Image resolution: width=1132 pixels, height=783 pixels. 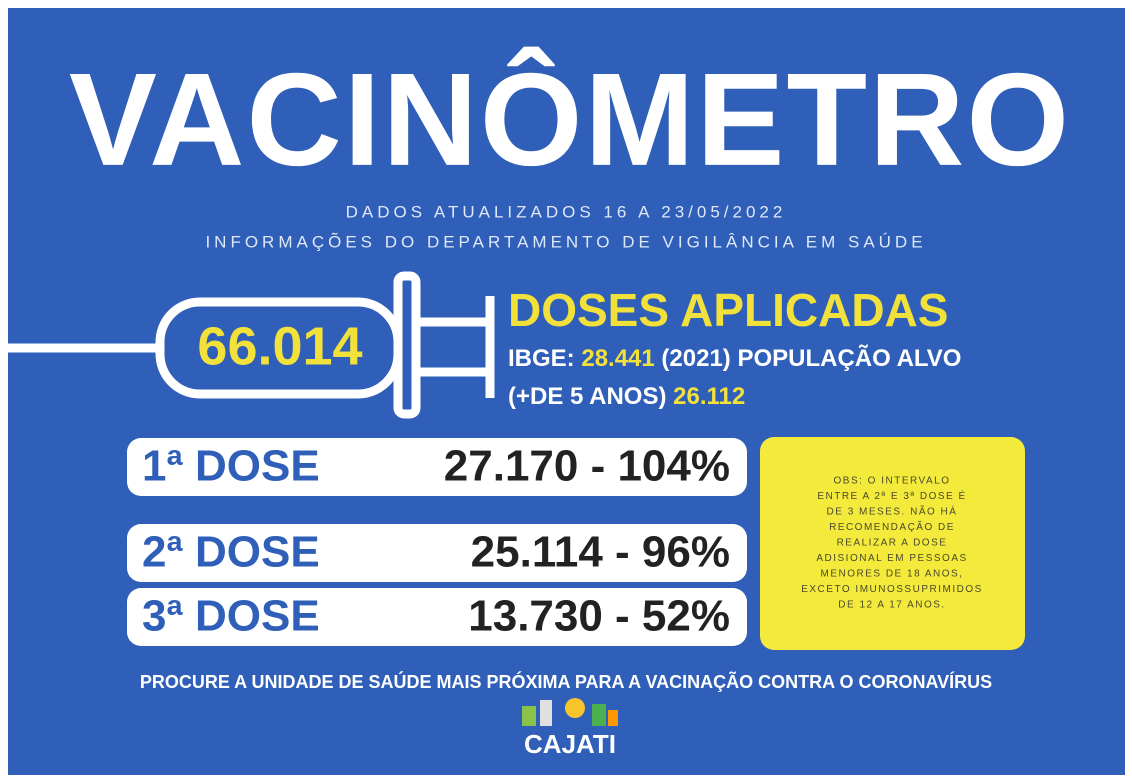 I want to click on ibge-label: IBGE:, so click(x=541, y=358).